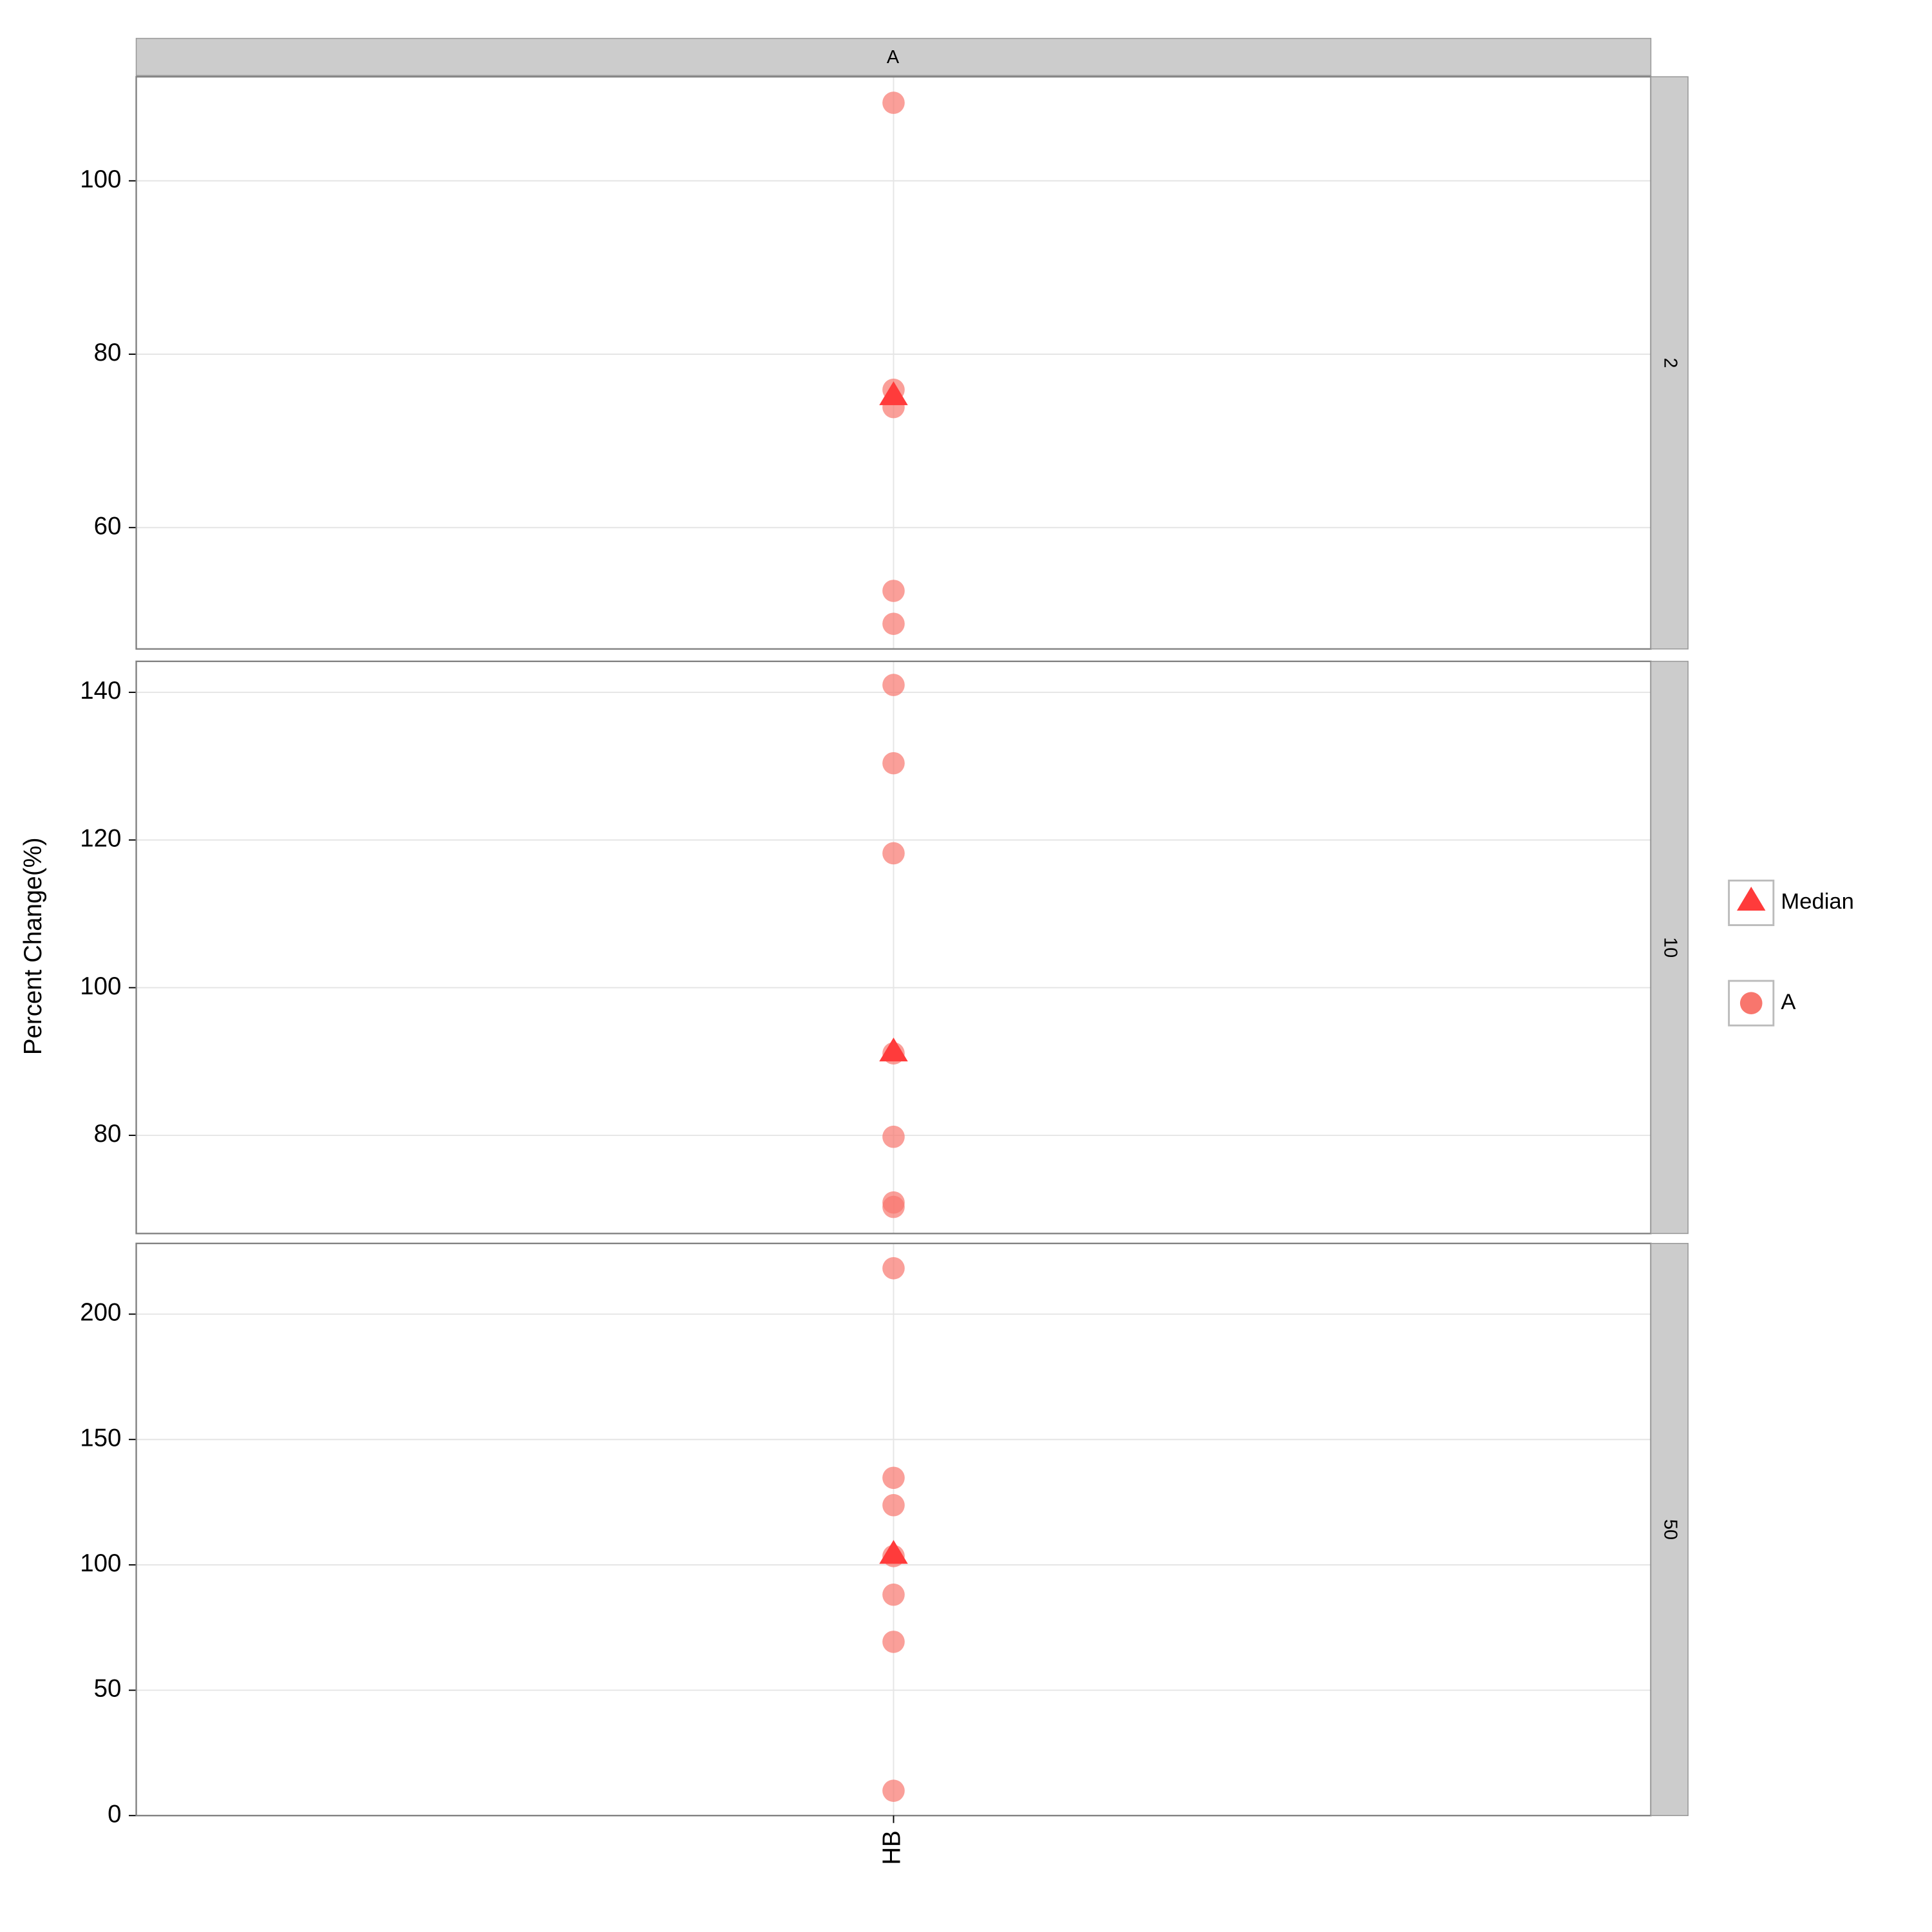  Describe the element at coordinates (33, 946) in the screenshot. I see `y-axis-title: Percent Change(%)` at that location.